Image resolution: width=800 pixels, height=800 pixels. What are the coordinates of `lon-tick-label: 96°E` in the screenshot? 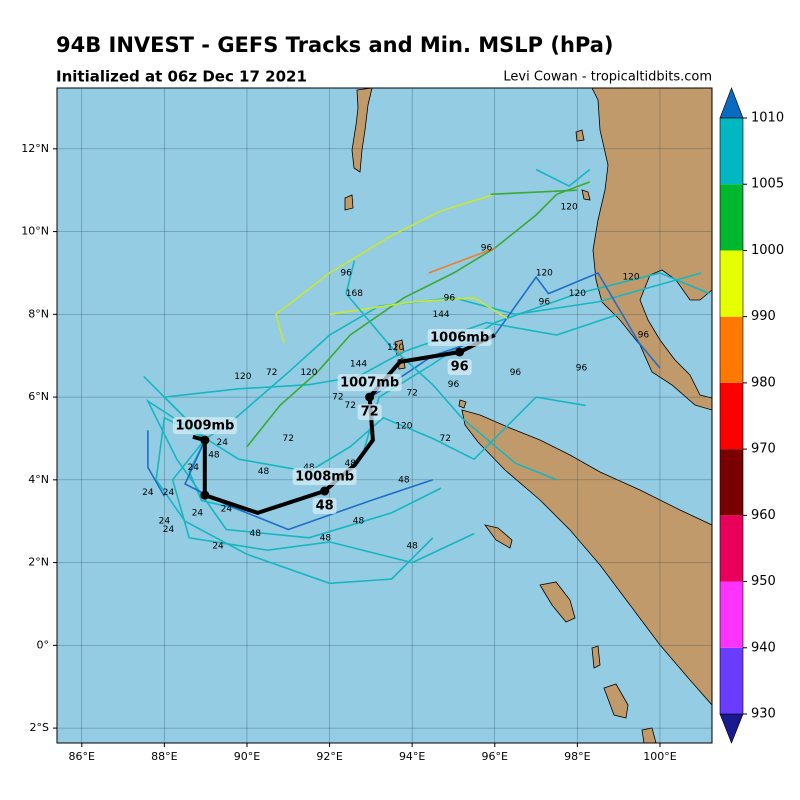 It's located at (495, 756).